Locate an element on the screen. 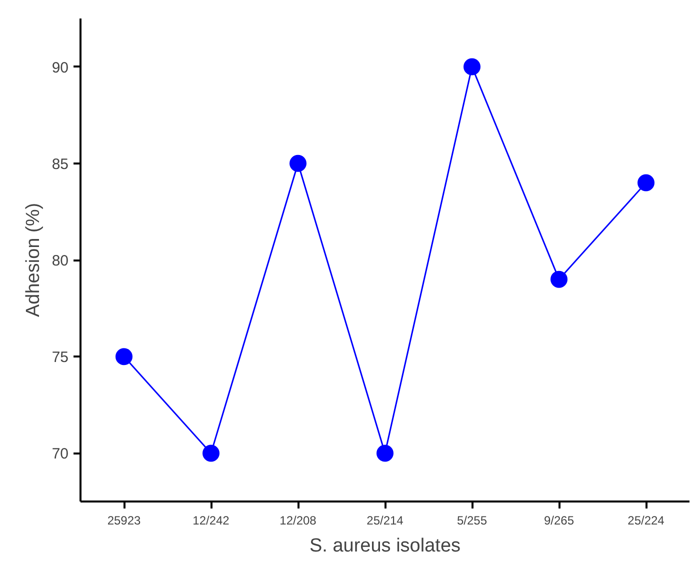  x-axis-title: S. aureus isolates is located at coordinates (385, 546).